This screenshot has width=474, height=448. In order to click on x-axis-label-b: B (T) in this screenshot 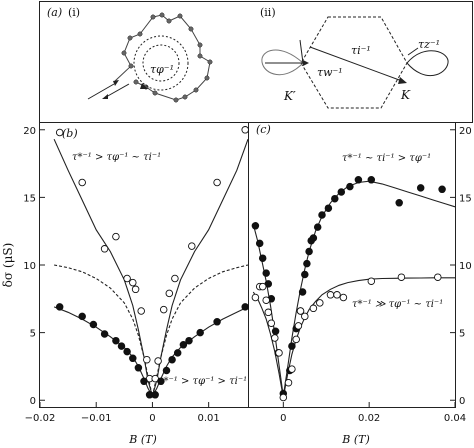, I will do `click(142, 439)`.